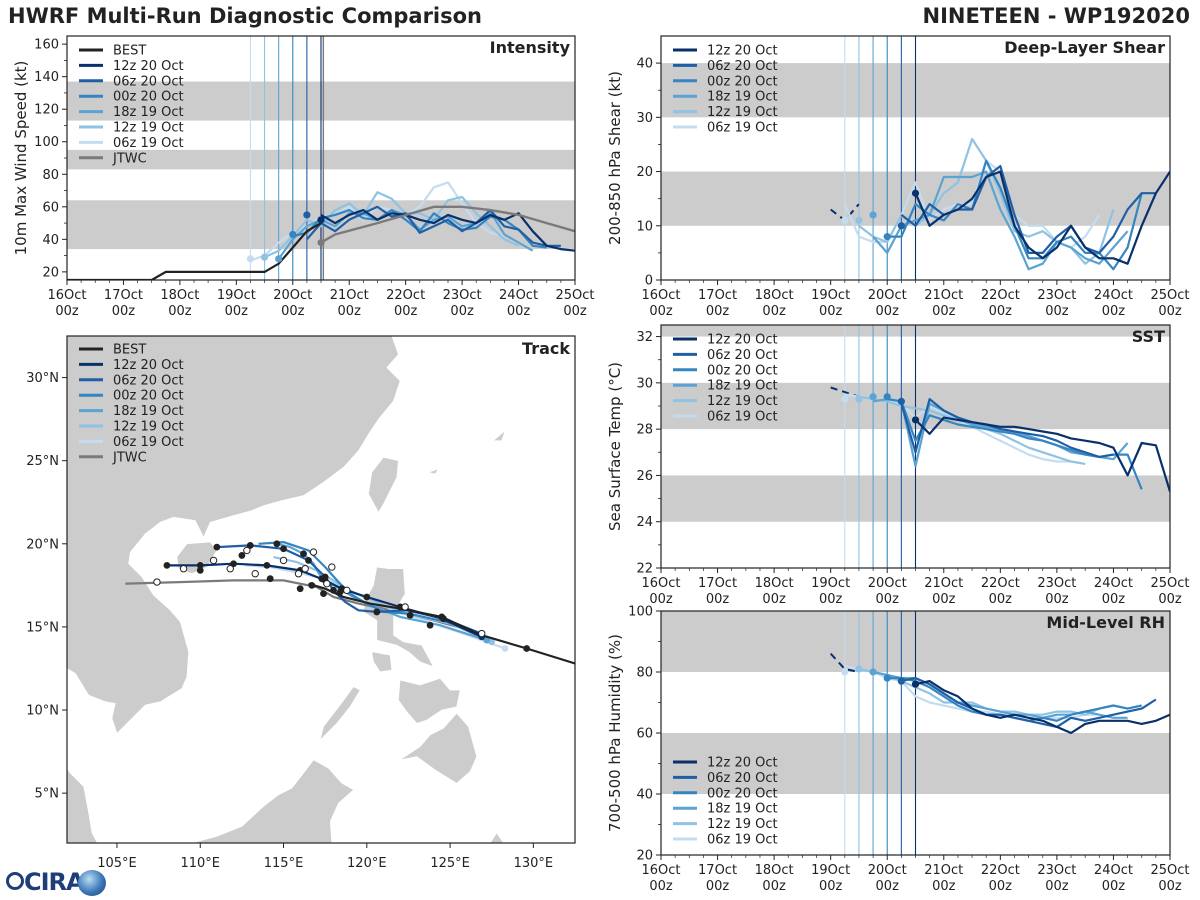 The width and height of the screenshot is (1200, 900). What do you see at coordinates (273, 801) in the screenshot?
I see `borneo-land` at bounding box center [273, 801].